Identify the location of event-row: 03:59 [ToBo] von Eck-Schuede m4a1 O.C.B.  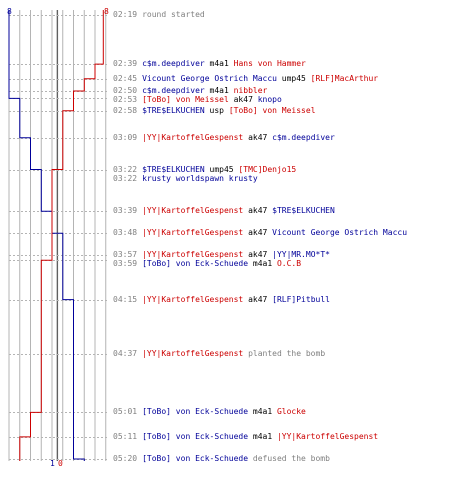
(207, 264).